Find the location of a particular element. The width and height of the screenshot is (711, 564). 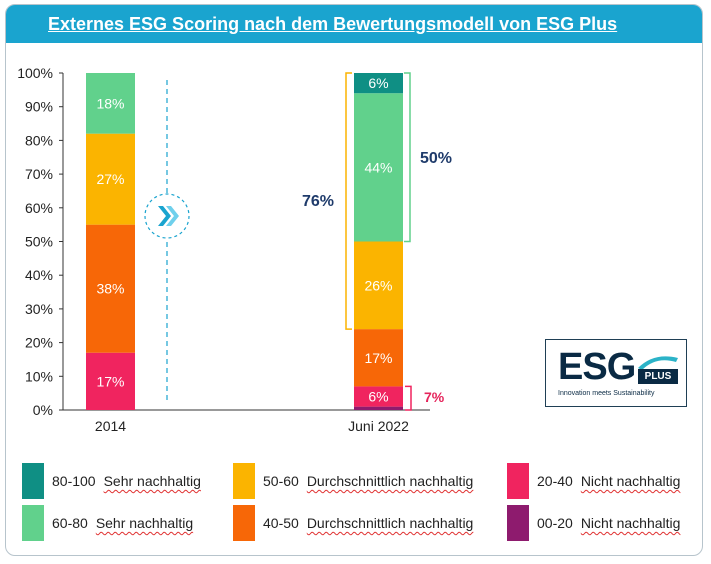

logo-tagline: Innovation meets Sustainability is located at coordinates (606, 393).